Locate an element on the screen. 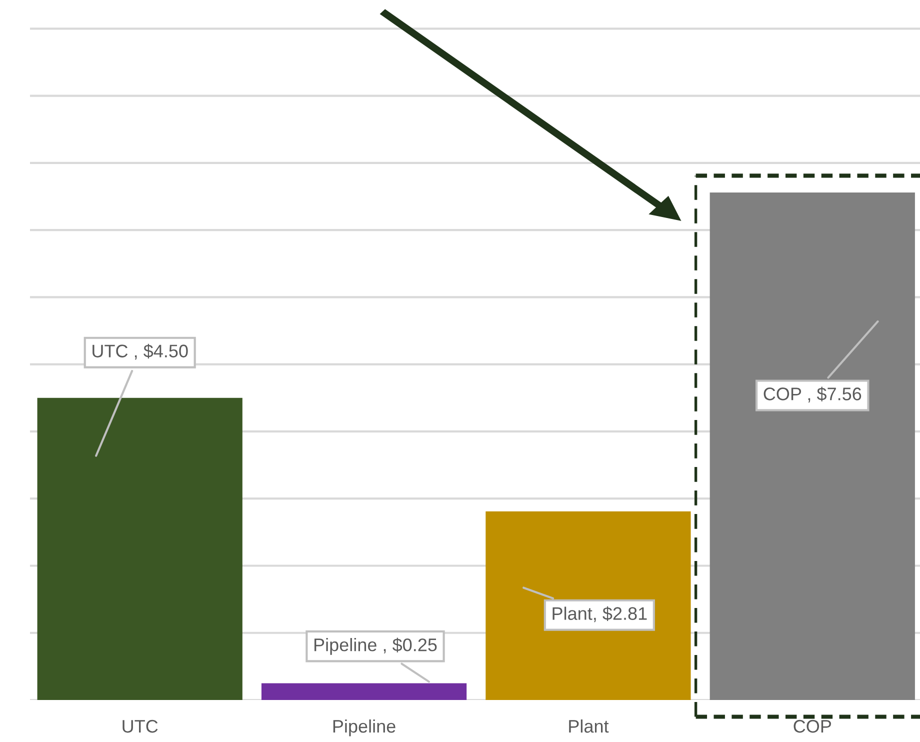 This screenshot has height=742, width=920. x-tick-label: COP is located at coordinates (813, 726).